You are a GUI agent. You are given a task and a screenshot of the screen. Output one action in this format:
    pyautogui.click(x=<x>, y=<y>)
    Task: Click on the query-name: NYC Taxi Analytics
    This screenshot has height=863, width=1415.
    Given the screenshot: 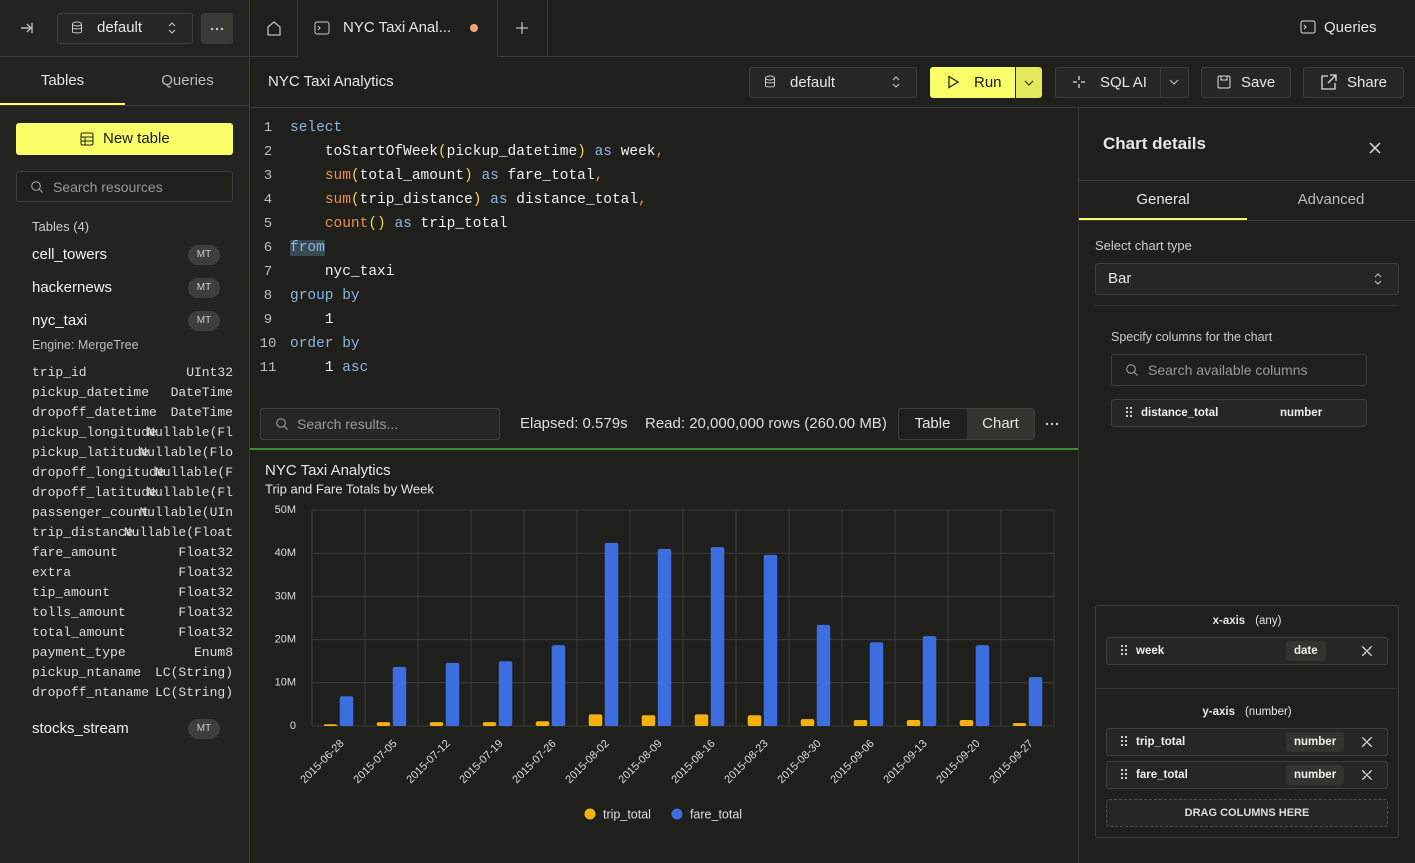 What is the action you would take?
    pyautogui.click(x=331, y=82)
    